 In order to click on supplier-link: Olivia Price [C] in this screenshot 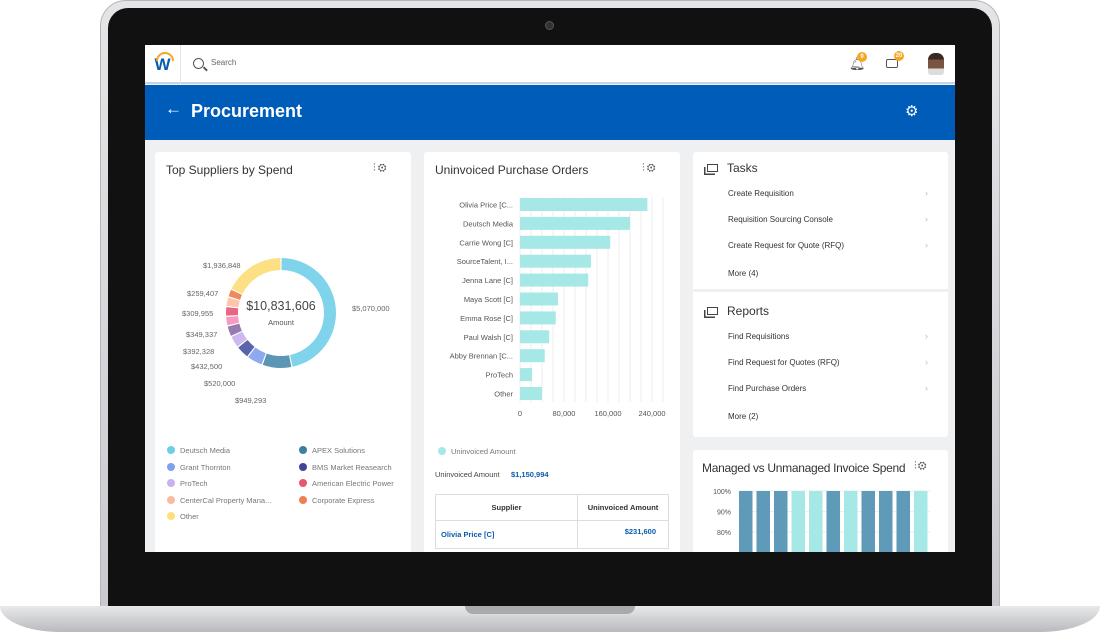, I will do `click(506, 534)`.